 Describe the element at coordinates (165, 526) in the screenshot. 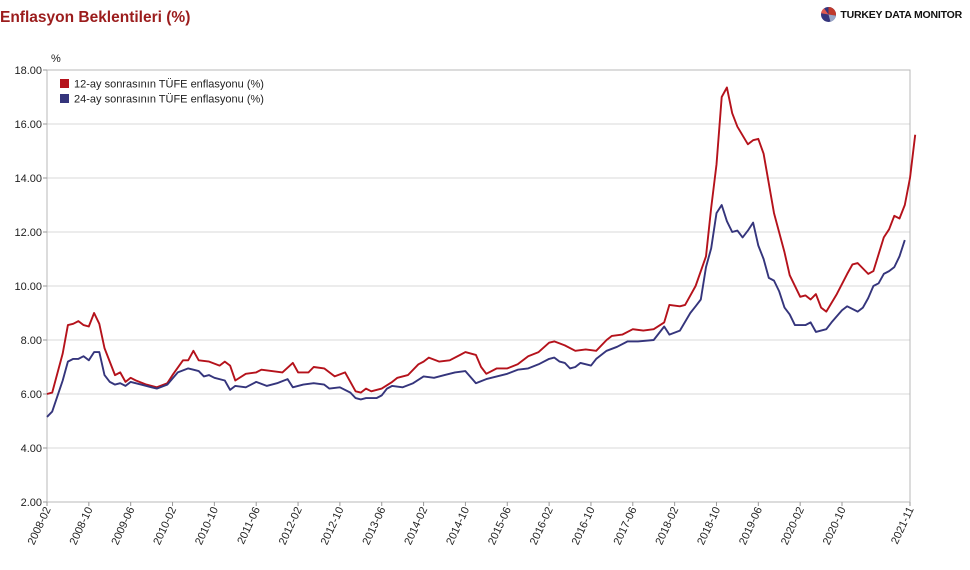

I see `x-tick-label: 2010-02` at that location.